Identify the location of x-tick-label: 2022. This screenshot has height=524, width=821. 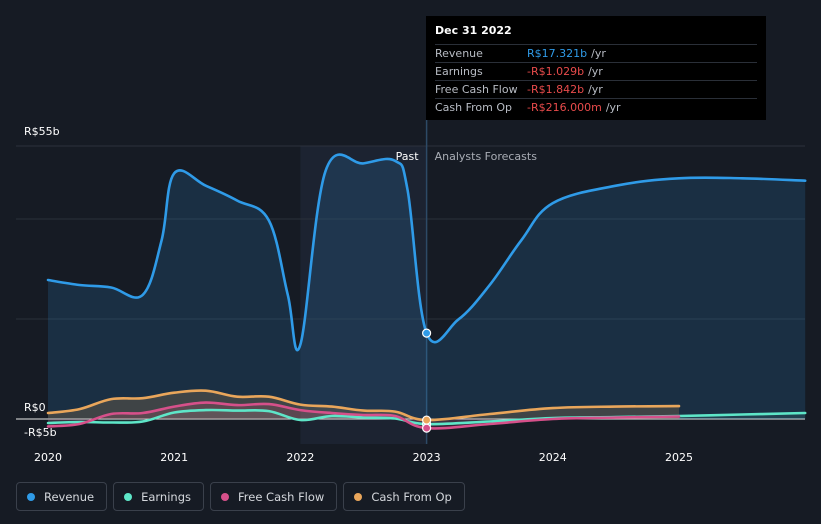
(300, 457).